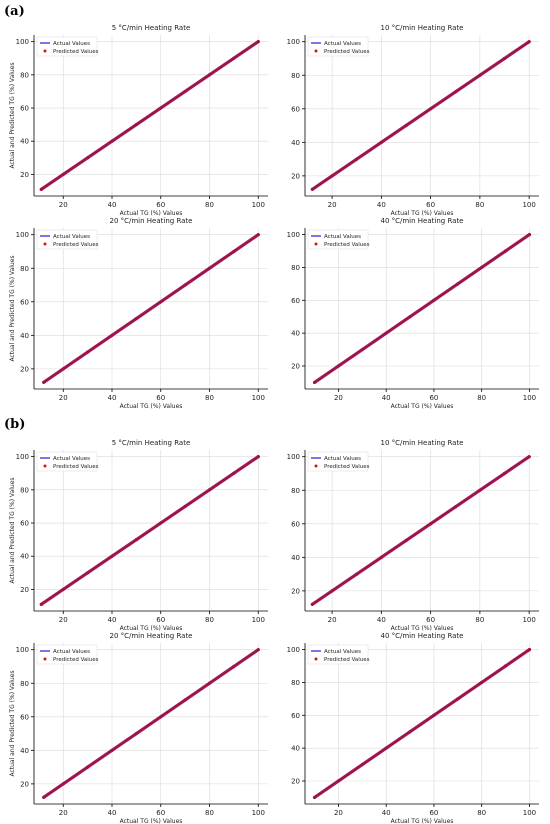  What do you see at coordinates (14, 11) in the screenshot?
I see `panel-label-a: (a)` at bounding box center [14, 11].